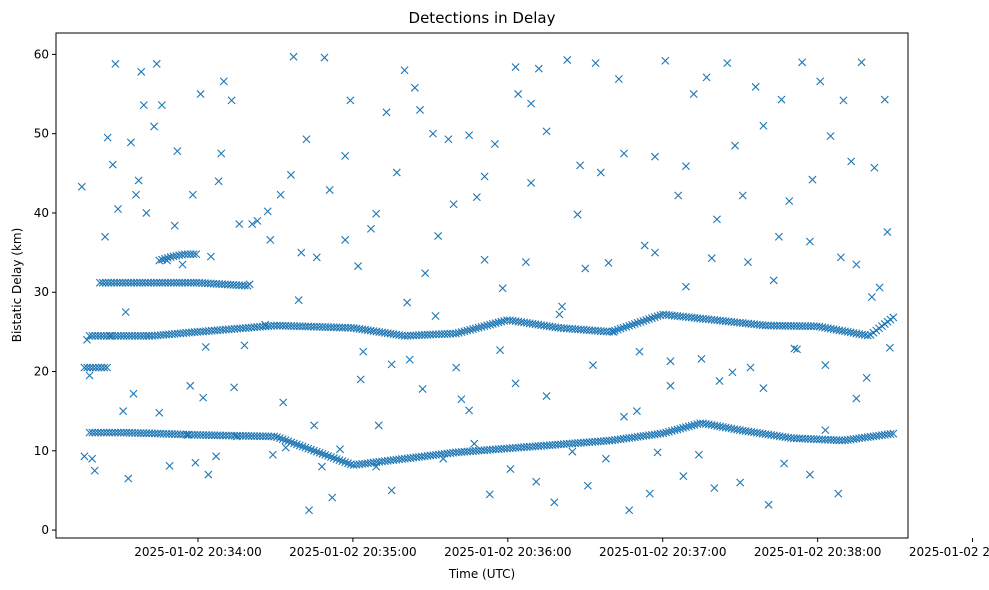  I want to click on y-tick-label: 40, so click(41, 213).